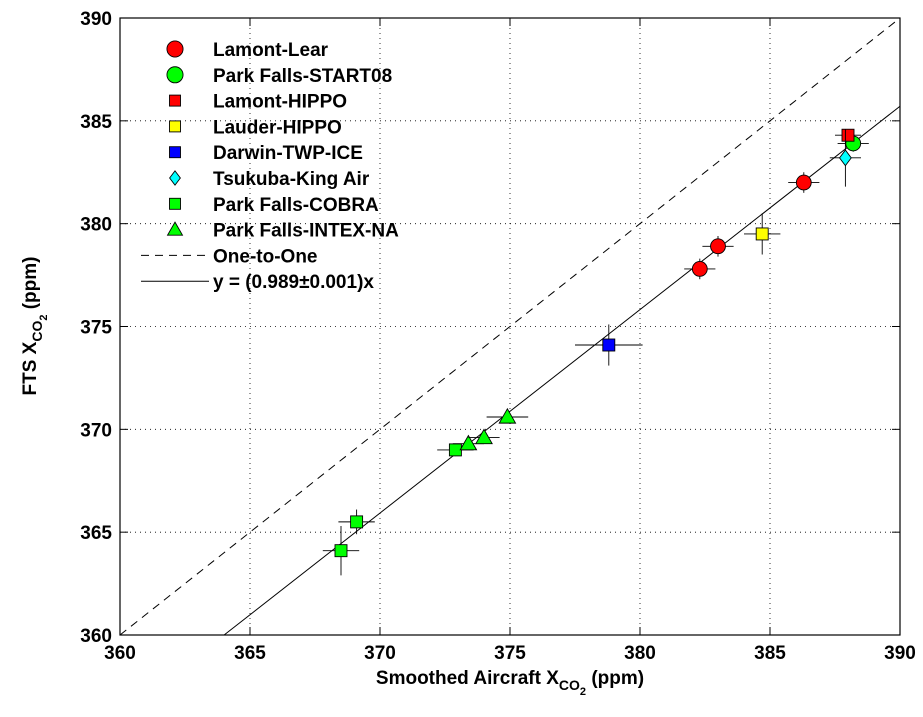 This screenshot has height=717, width=923. I want to click on y-tick-label: 385, so click(96, 122).